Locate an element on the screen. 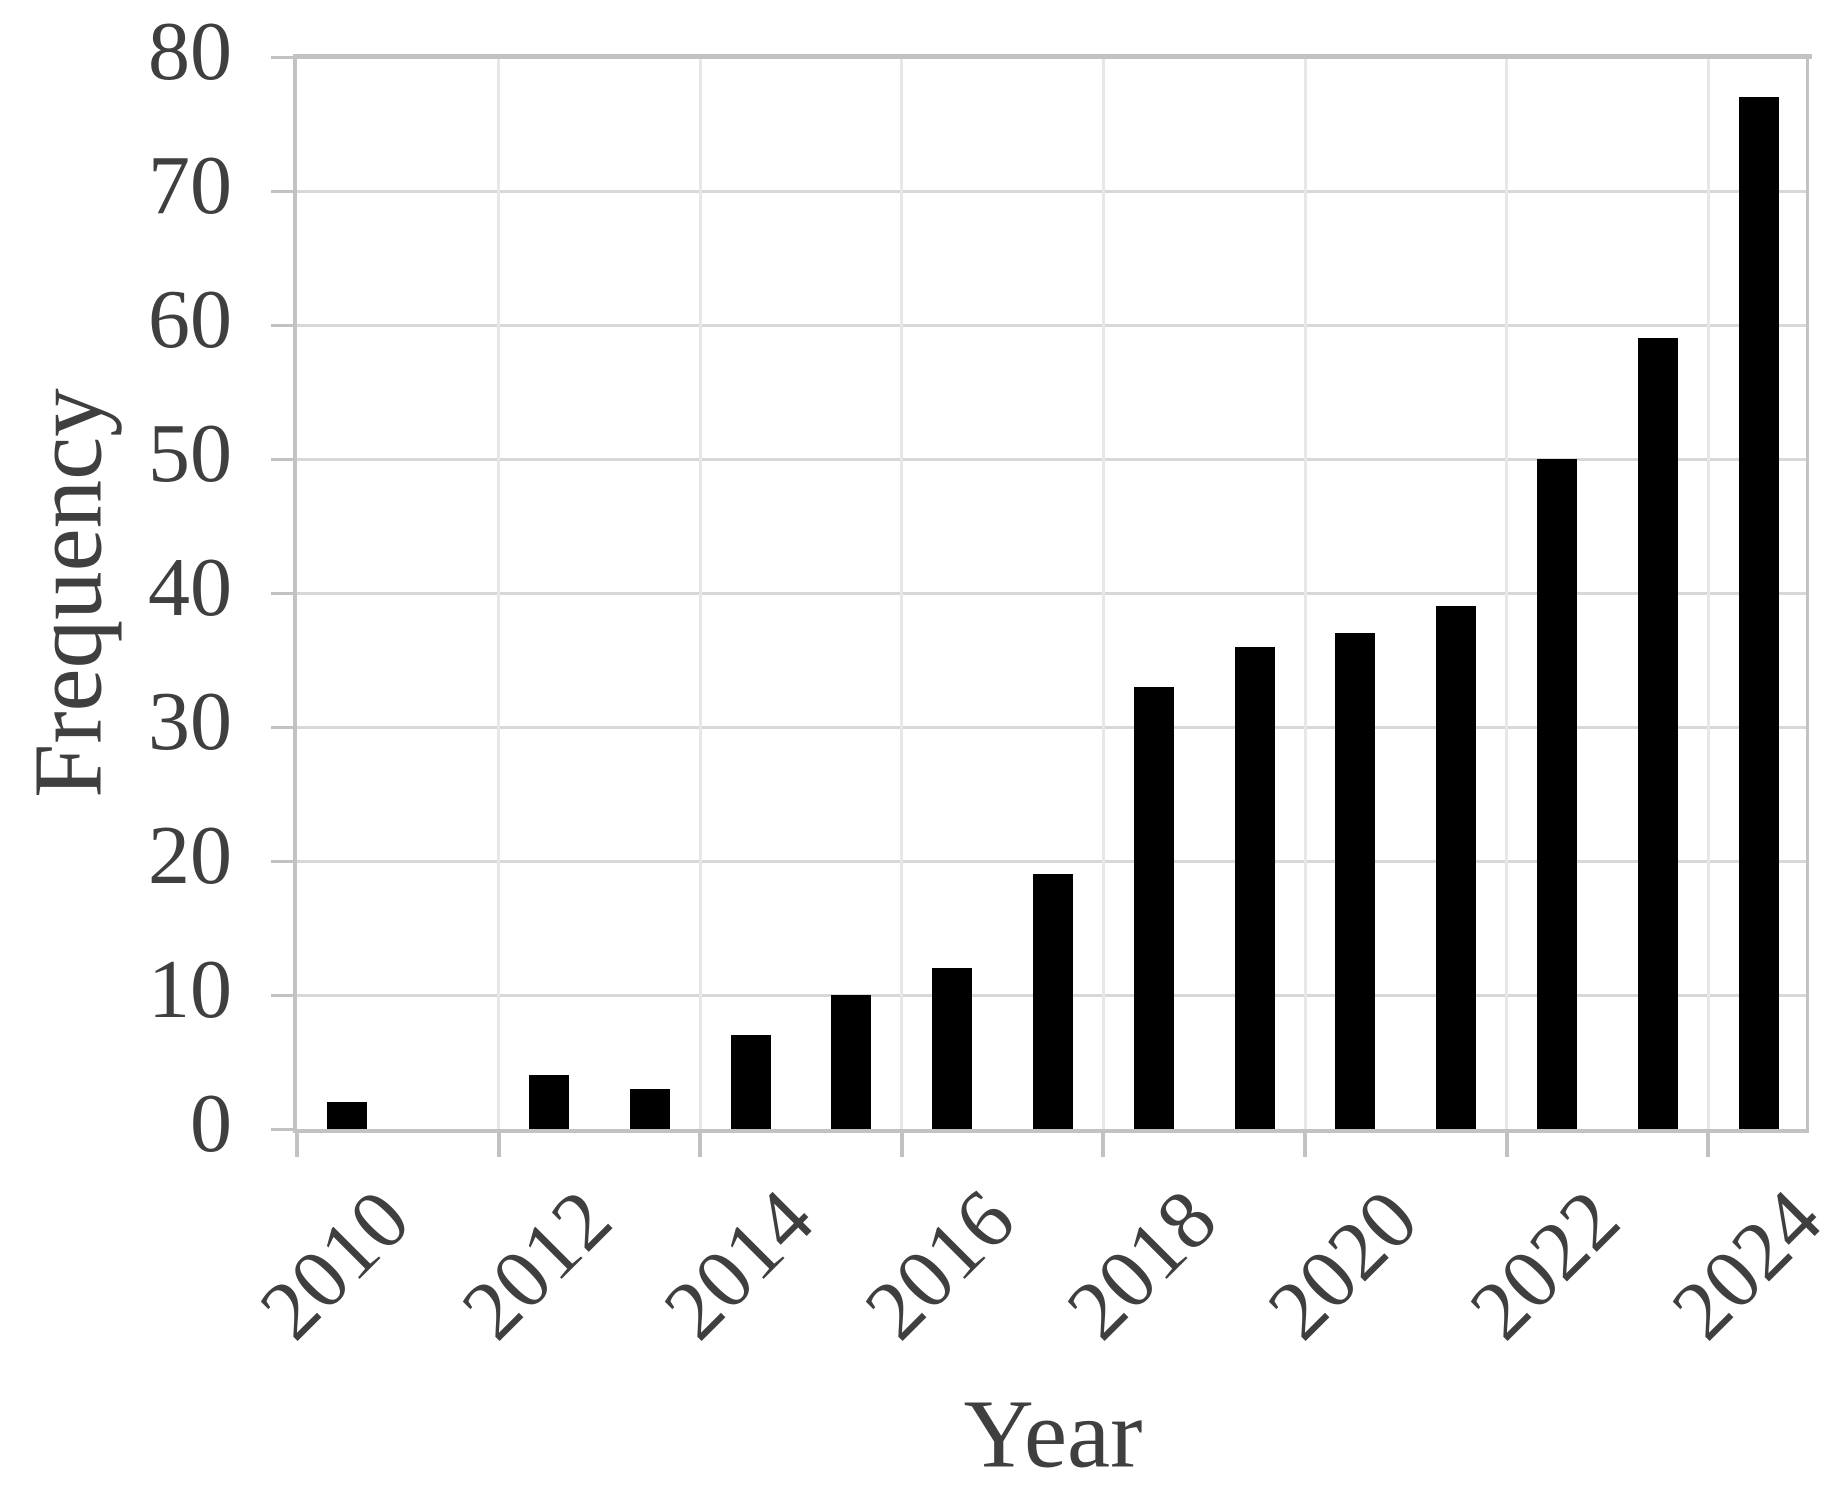 This screenshot has height=1493, width=1842. bar-2015 is located at coordinates (851, 1062).